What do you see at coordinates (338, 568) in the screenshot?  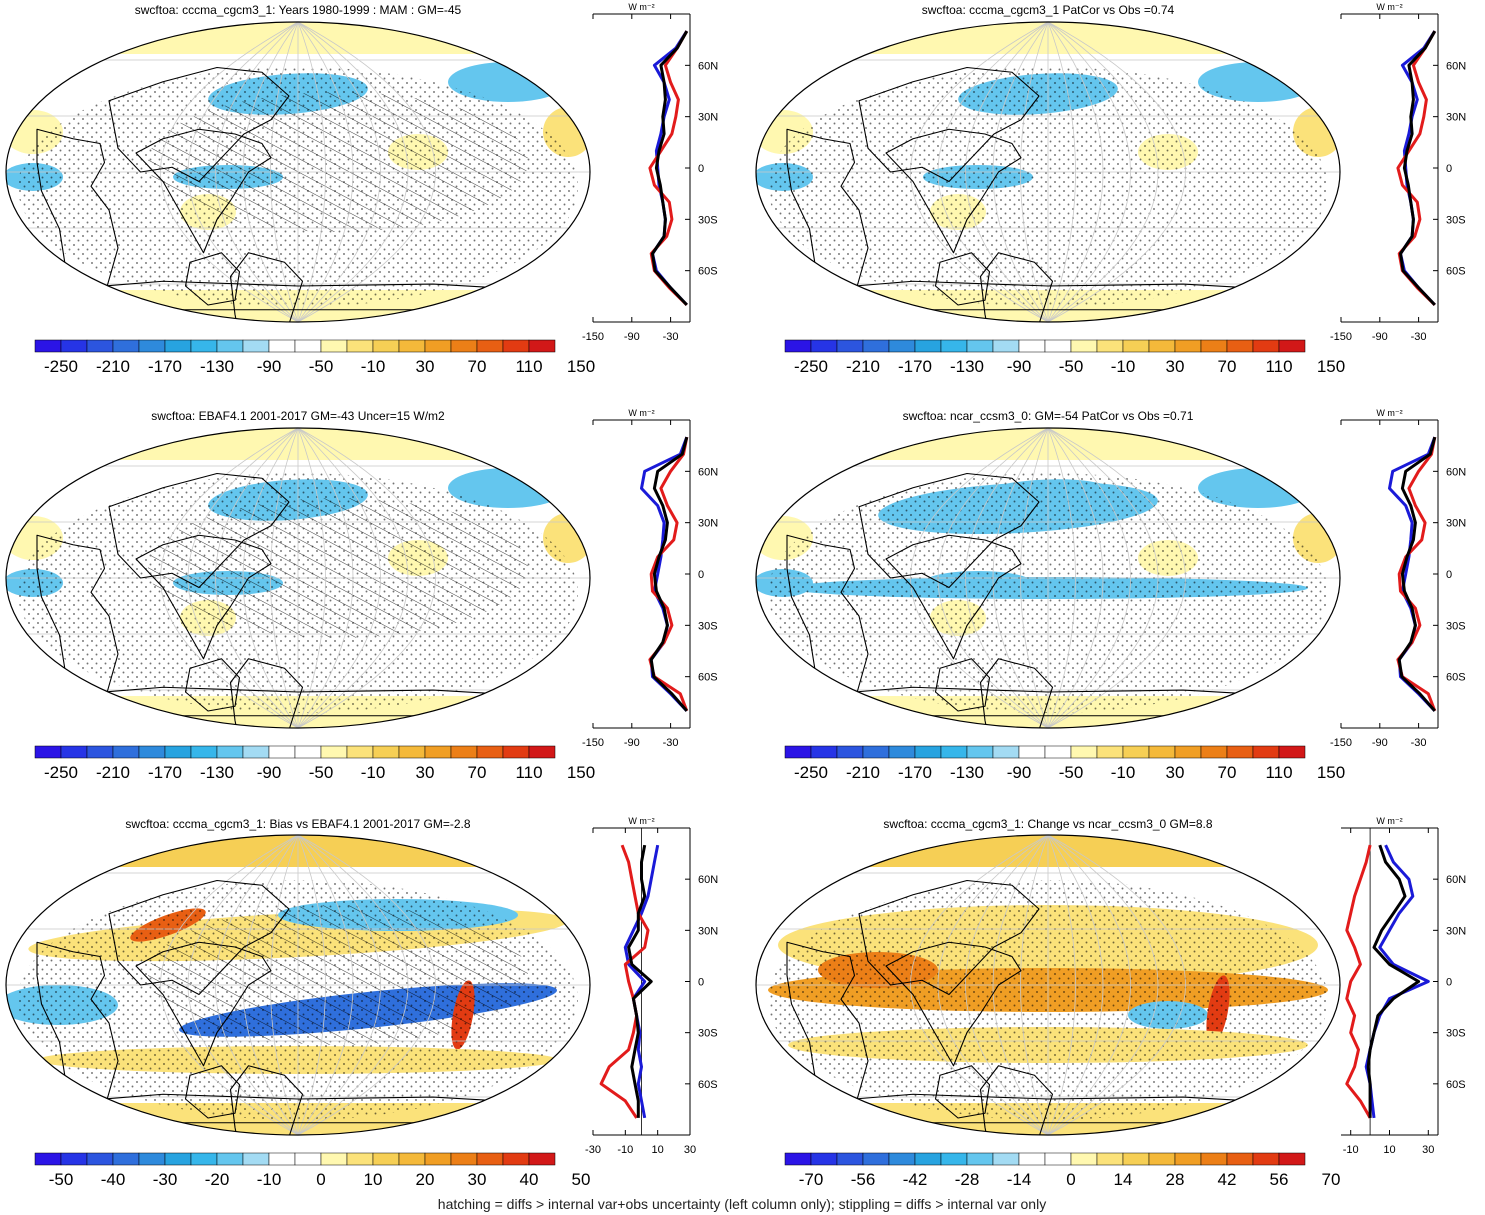 I see `hatching` at bounding box center [338, 568].